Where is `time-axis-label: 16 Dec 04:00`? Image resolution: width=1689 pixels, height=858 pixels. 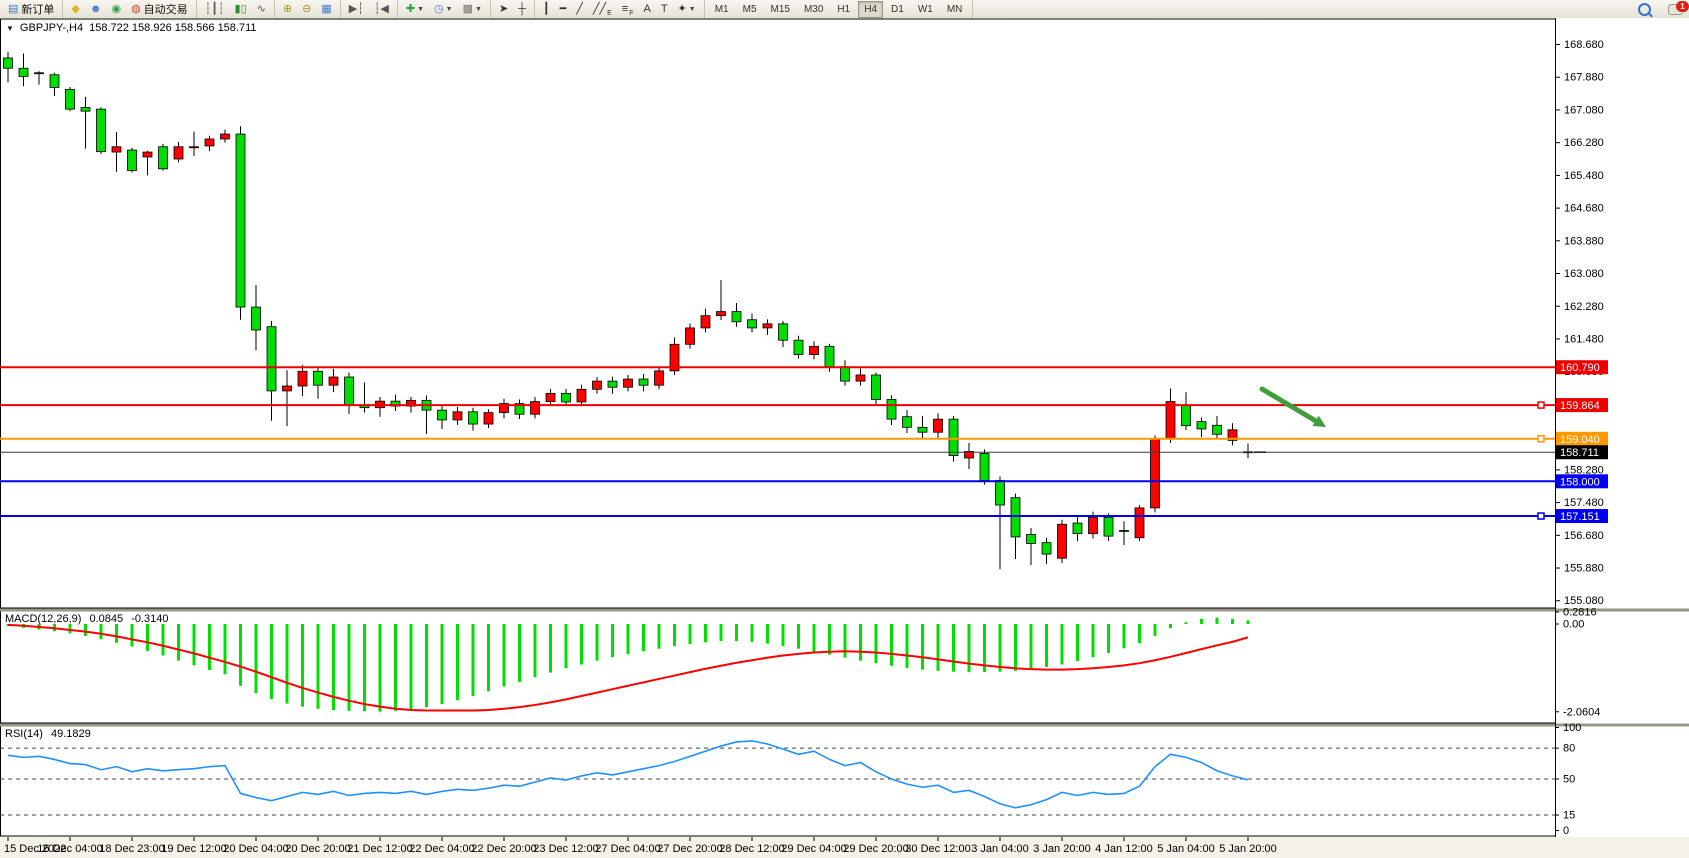 time-axis-label: 16 Dec 04:00 is located at coordinates (69, 849).